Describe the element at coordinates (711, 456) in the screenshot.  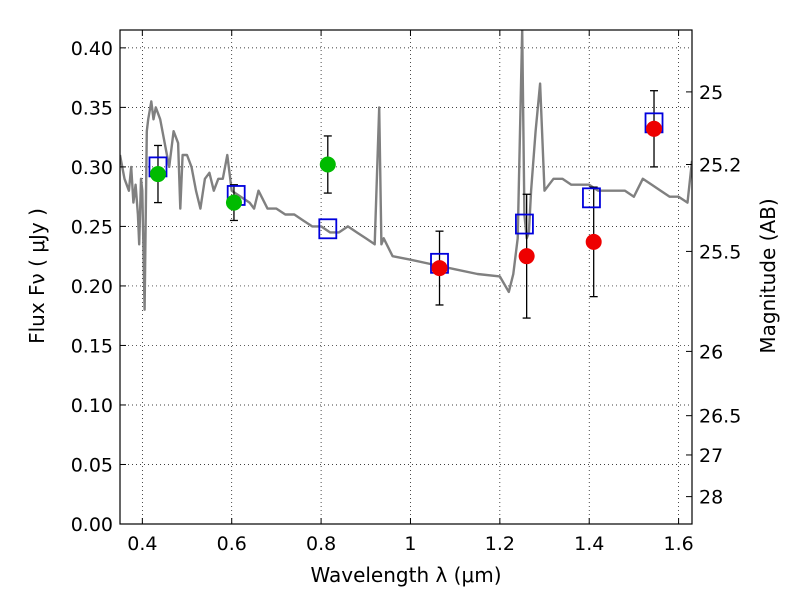
I see `y2-tick-label: 27` at that location.